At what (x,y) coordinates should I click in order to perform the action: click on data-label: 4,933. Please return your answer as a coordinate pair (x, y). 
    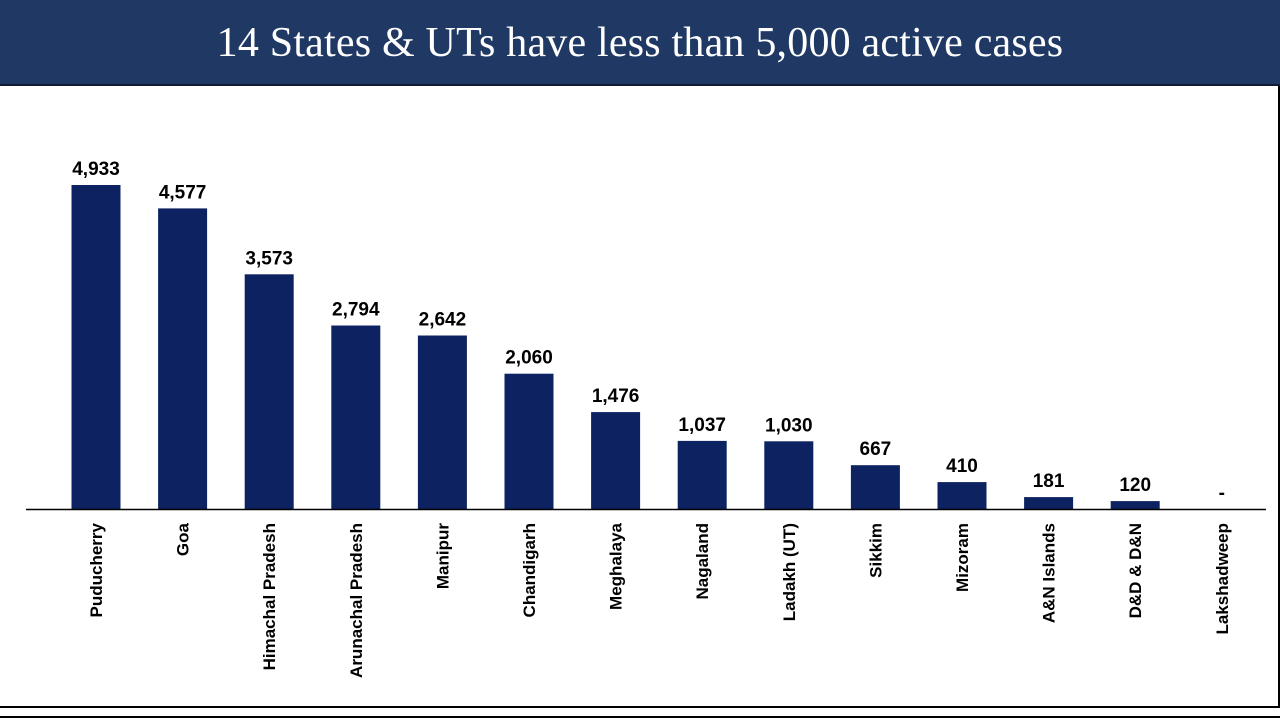
    Looking at the image, I should click on (96, 169).